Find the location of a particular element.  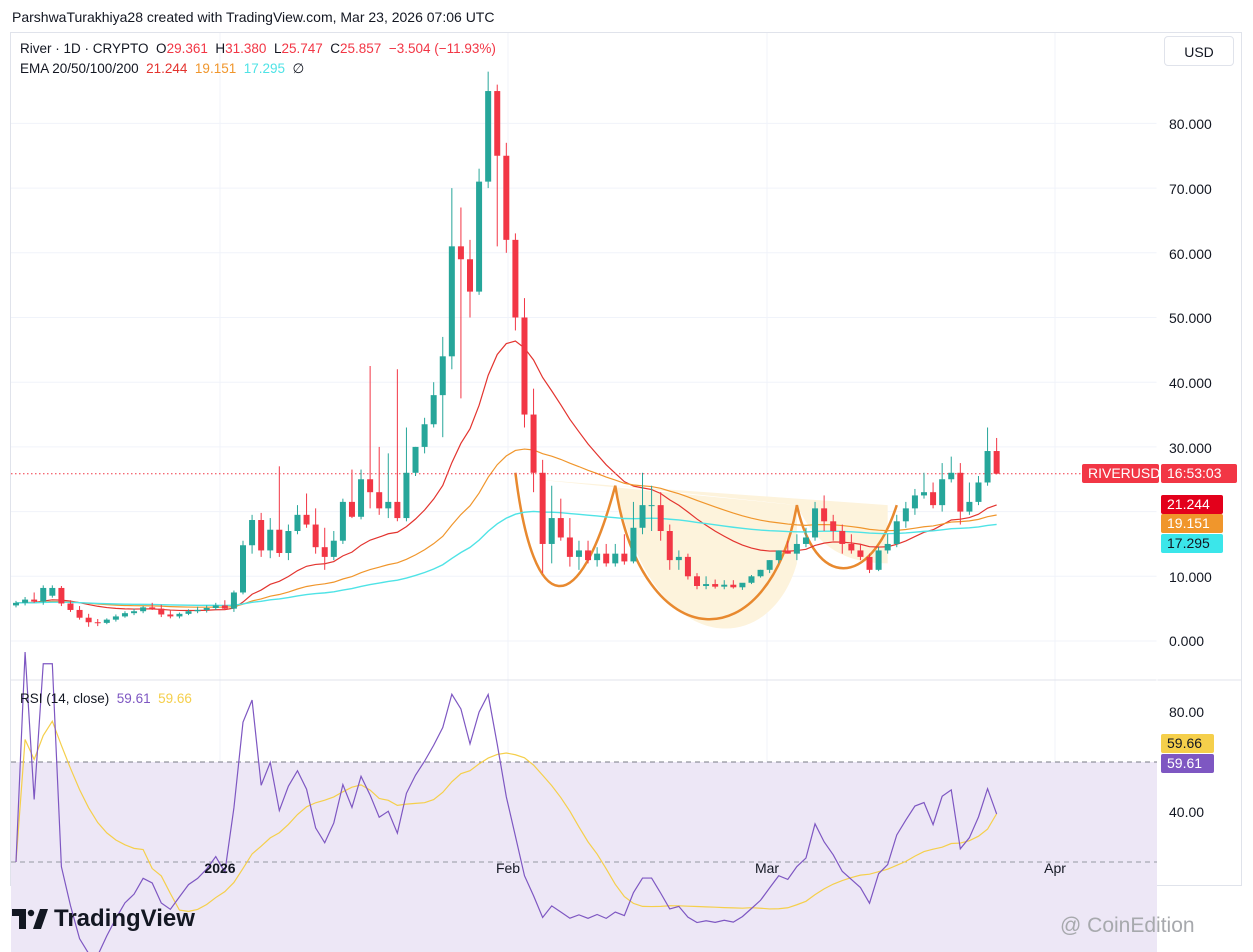

legend-open-label: O is located at coordinates (161, 48).